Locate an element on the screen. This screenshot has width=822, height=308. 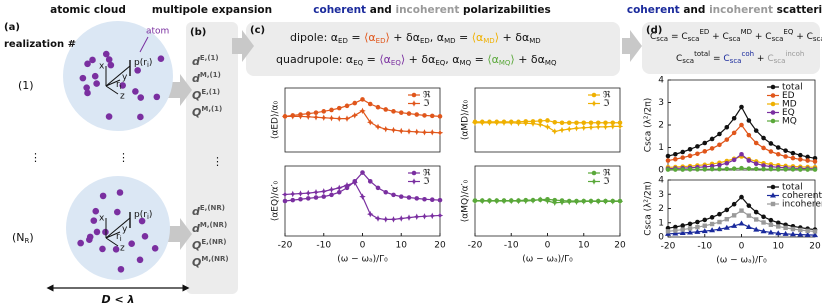
legend-label: ℜ is located at coordinates (427, 96).